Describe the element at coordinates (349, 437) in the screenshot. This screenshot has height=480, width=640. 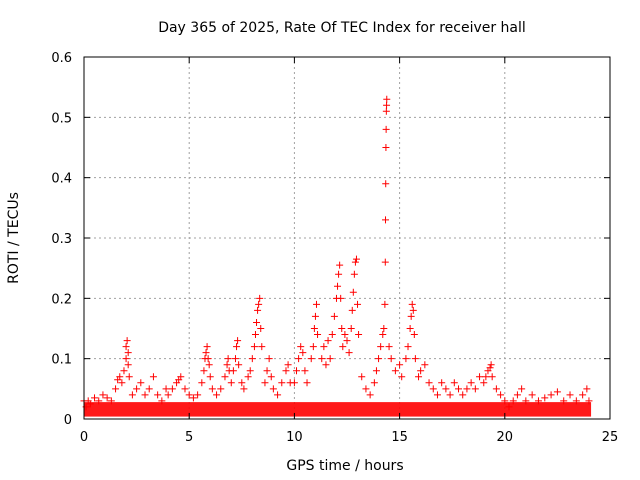
I see `x-tick-labels: 0 5 10 15 20 25` at that location.